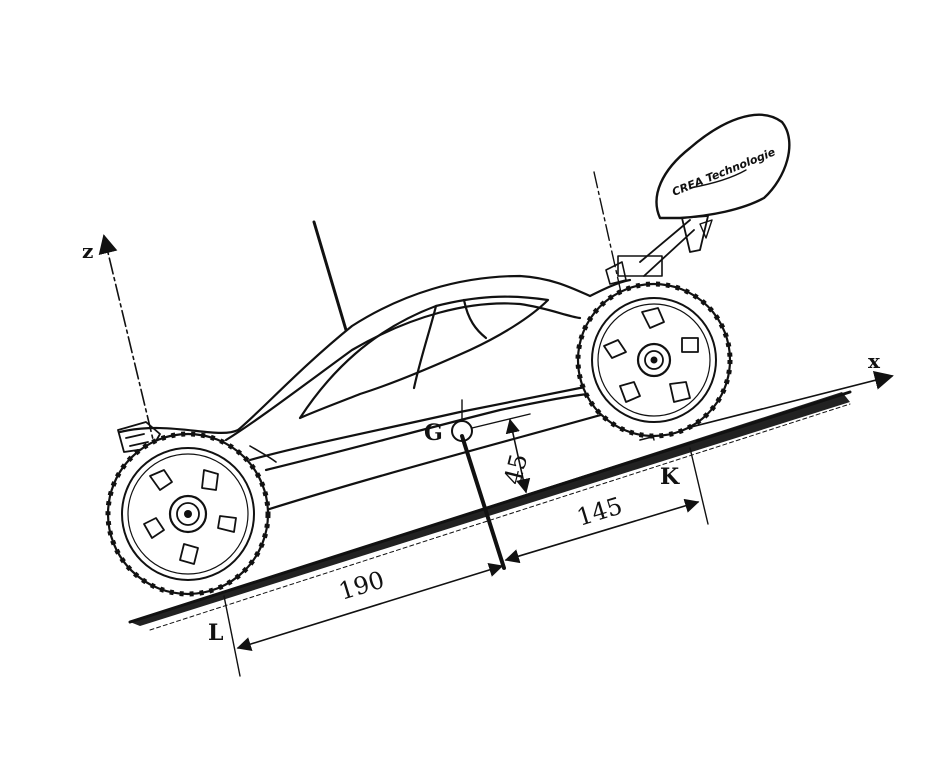 The image size is (948, 759). What do you see at coordinates (188, 514) in the screenshot?
I see `rear-wheel` at bounding box center [188, 514].